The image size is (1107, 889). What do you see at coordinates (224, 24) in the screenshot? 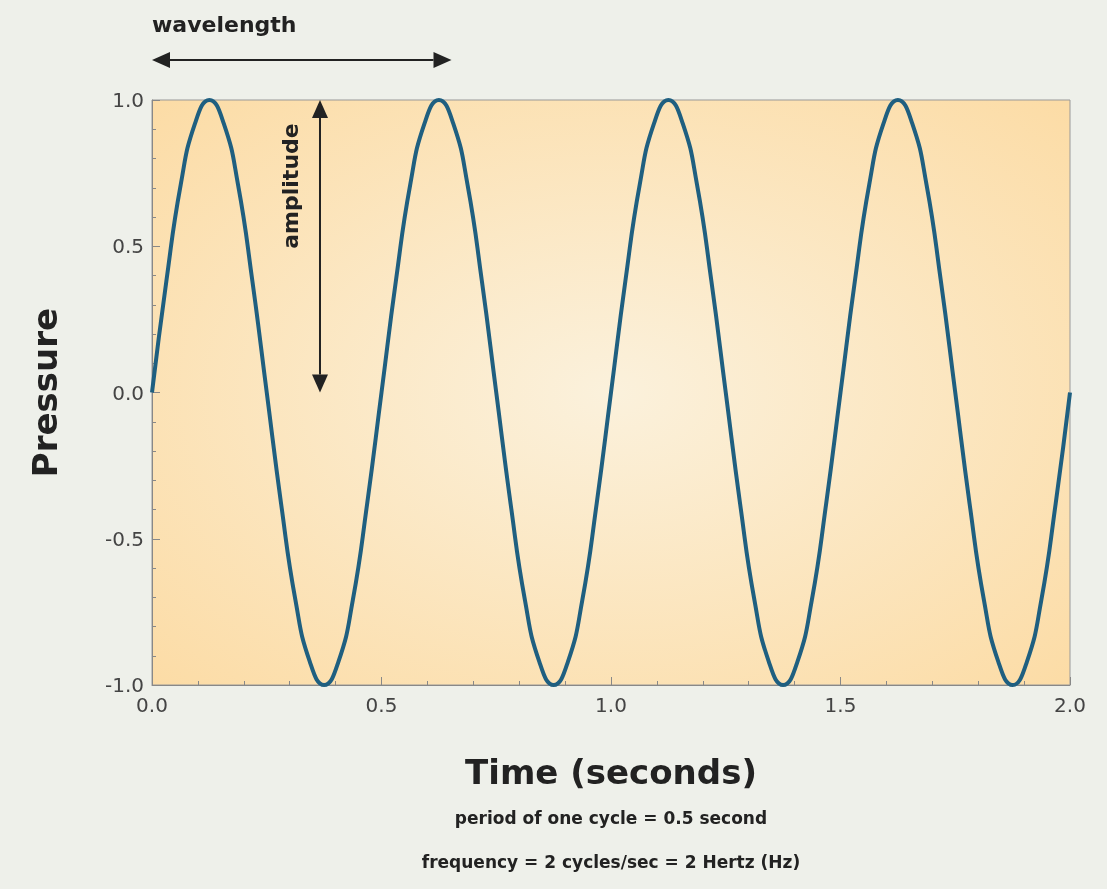
I see `text: wavelength` at bounding box center [224, 24].